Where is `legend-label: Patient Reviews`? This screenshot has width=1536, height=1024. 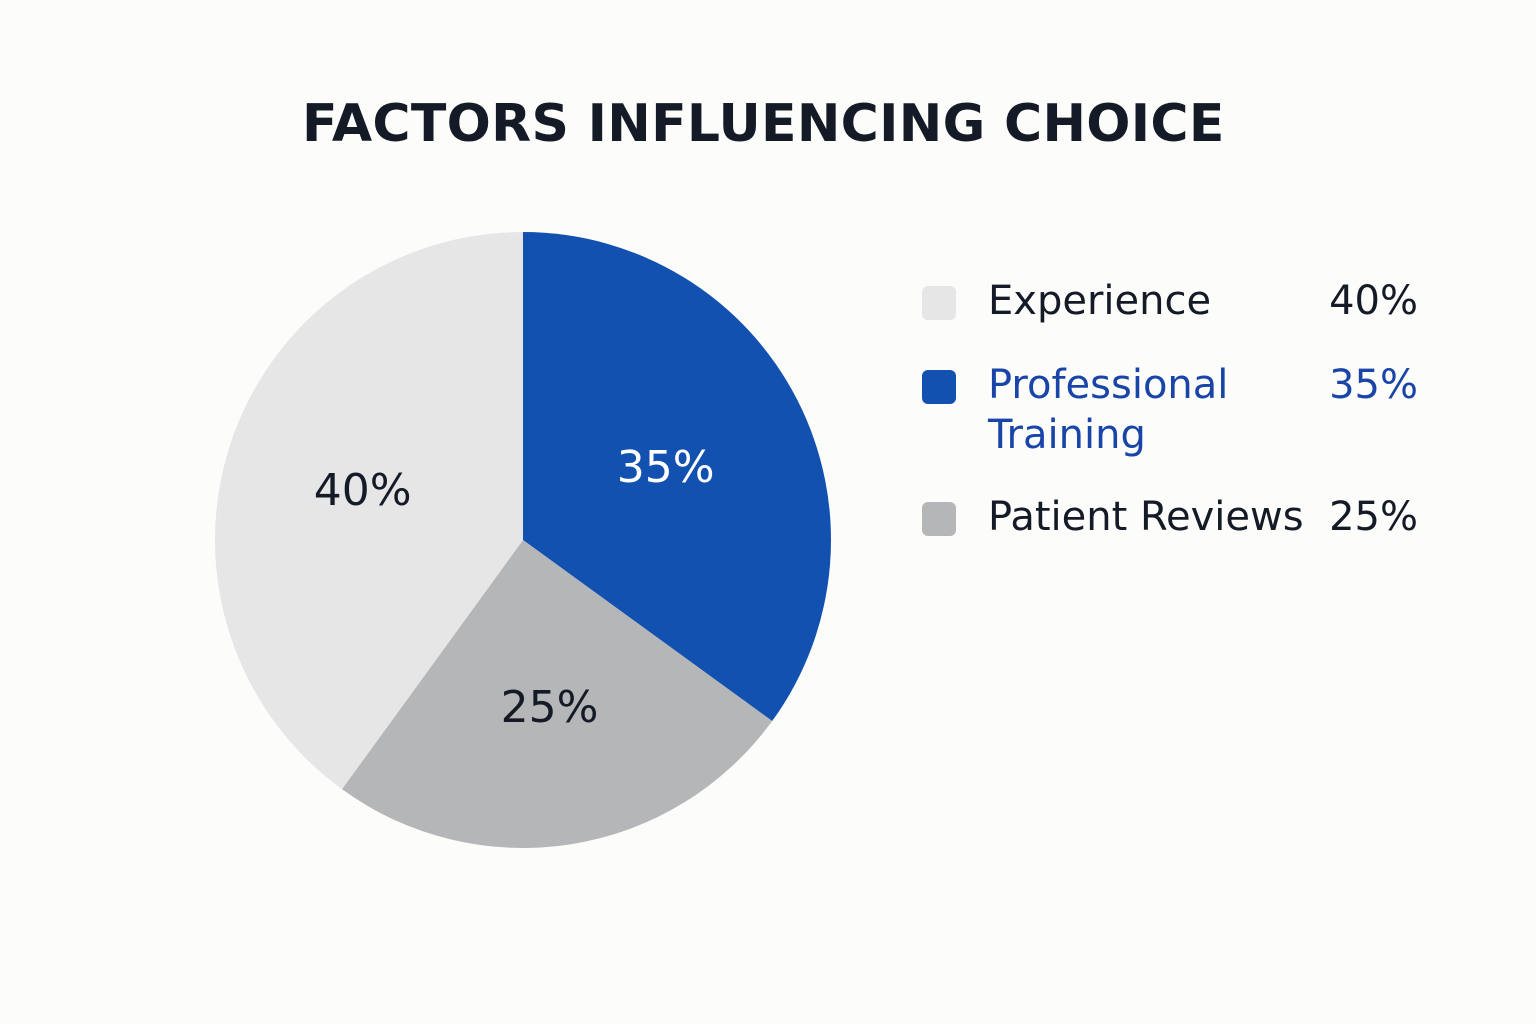 legend-label: Patient Reviews is located at coordinates (1146, 517).